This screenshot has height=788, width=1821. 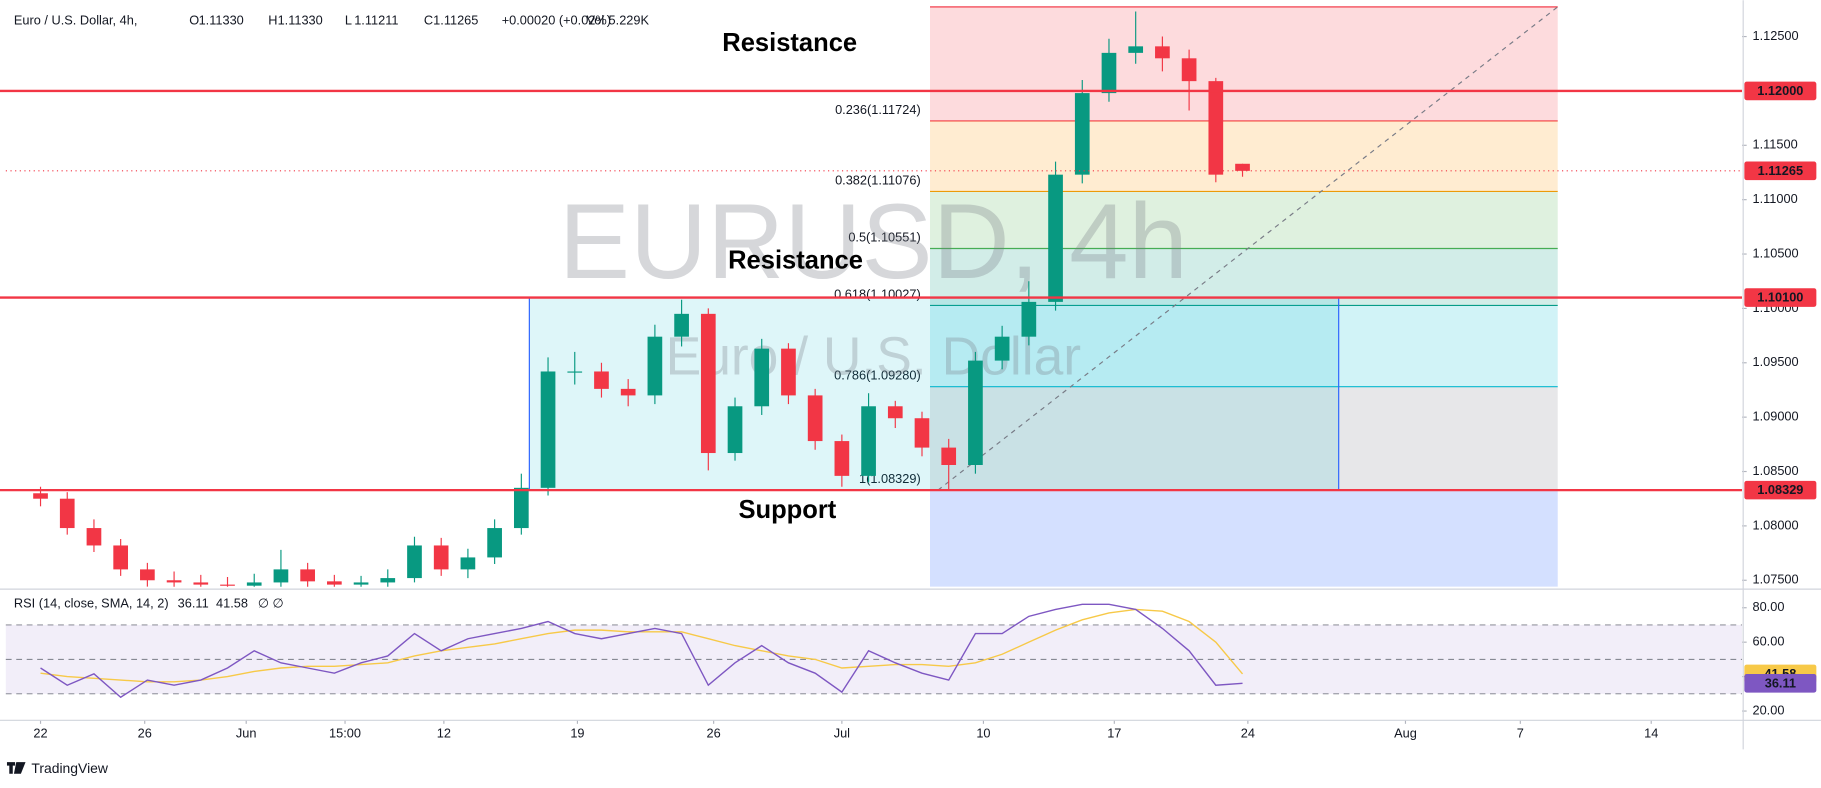 What do you see at coordinates (842, 733) in the screenshot?
I see `x-tick-label: Jul` at bounding box center [842, 733].